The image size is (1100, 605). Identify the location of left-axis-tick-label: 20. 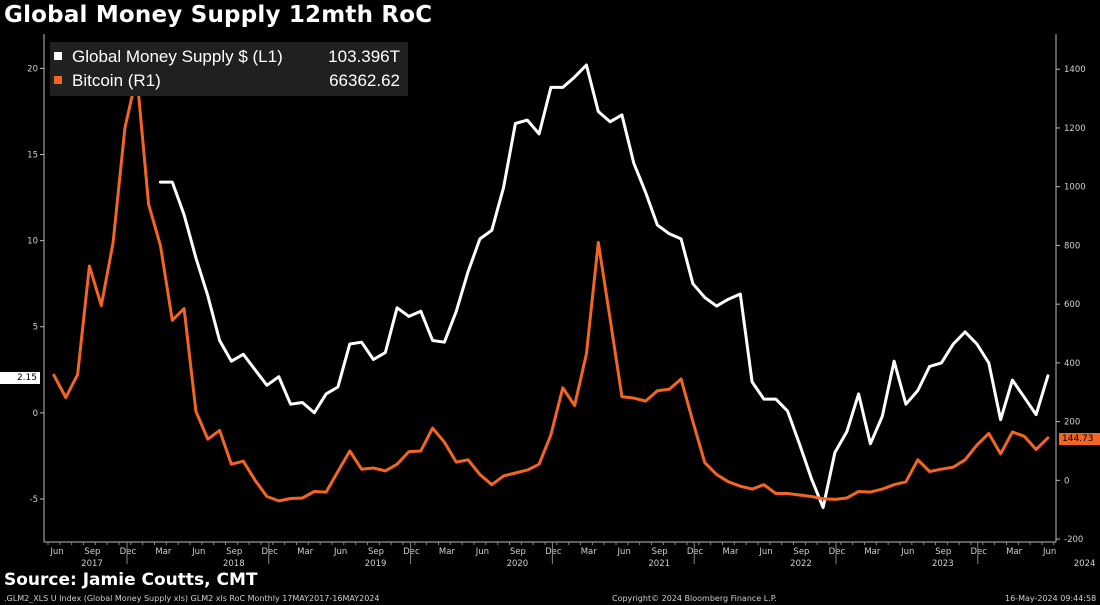
(32, 69).